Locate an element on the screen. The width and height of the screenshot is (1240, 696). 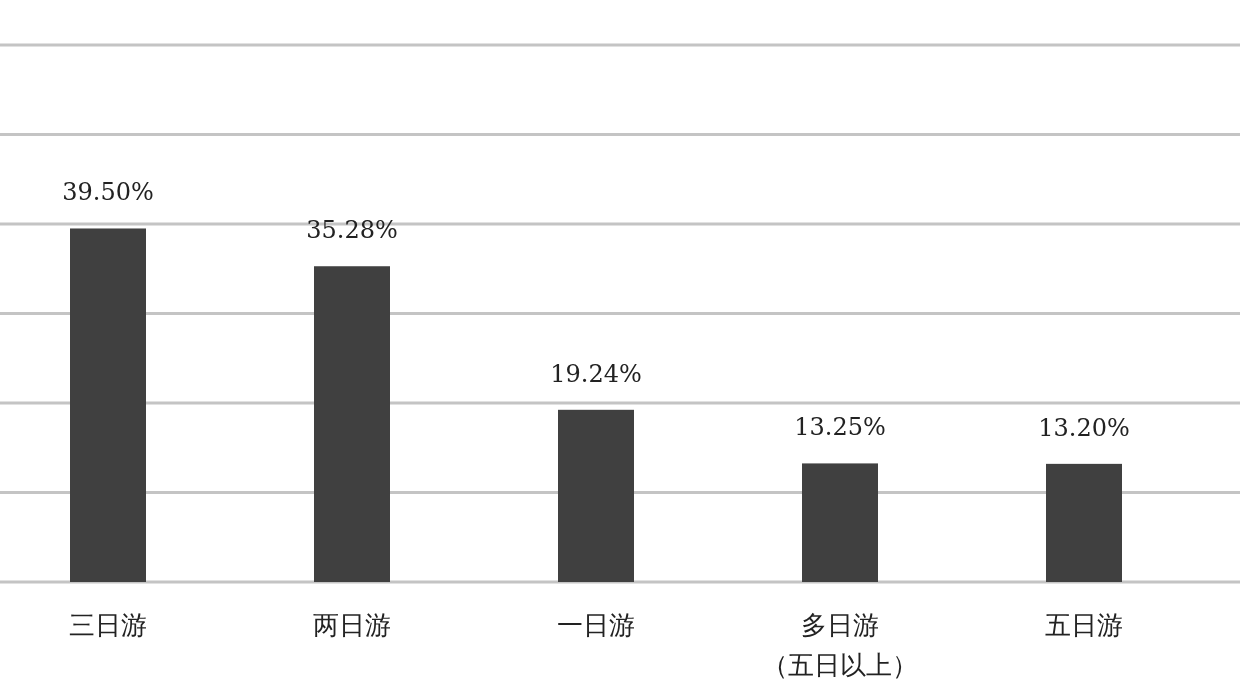
x-tick-label: 三日游 is located at coordinates (108, 625).